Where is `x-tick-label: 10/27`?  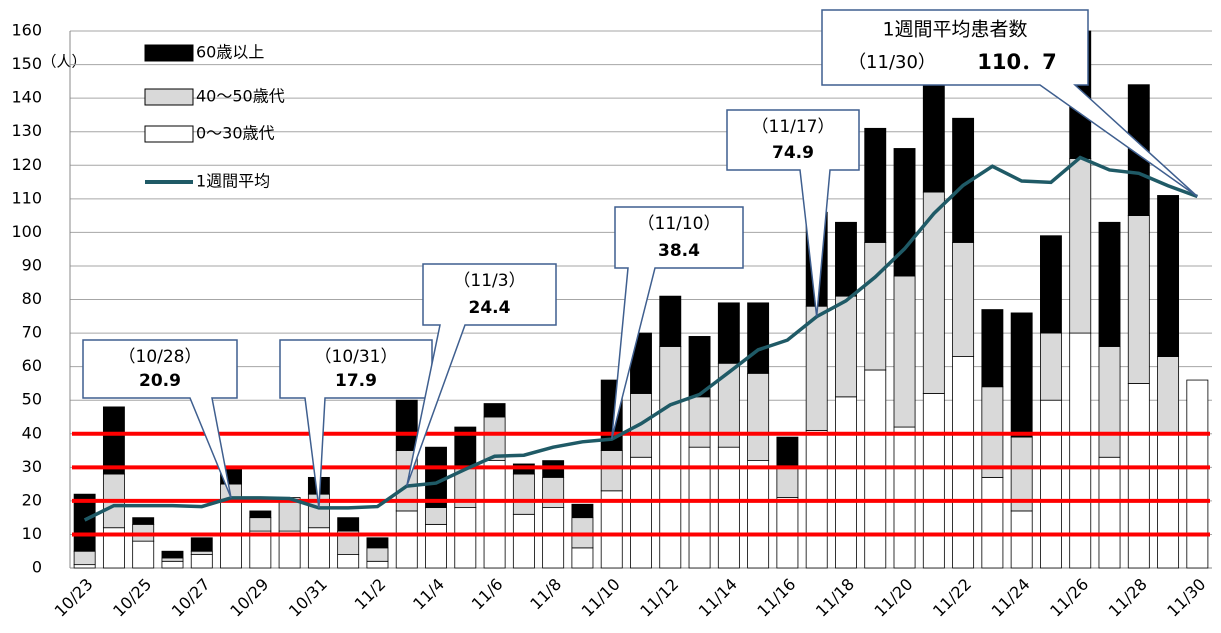 x-tick-label: 10/27 is located at coordinates (191, 598).